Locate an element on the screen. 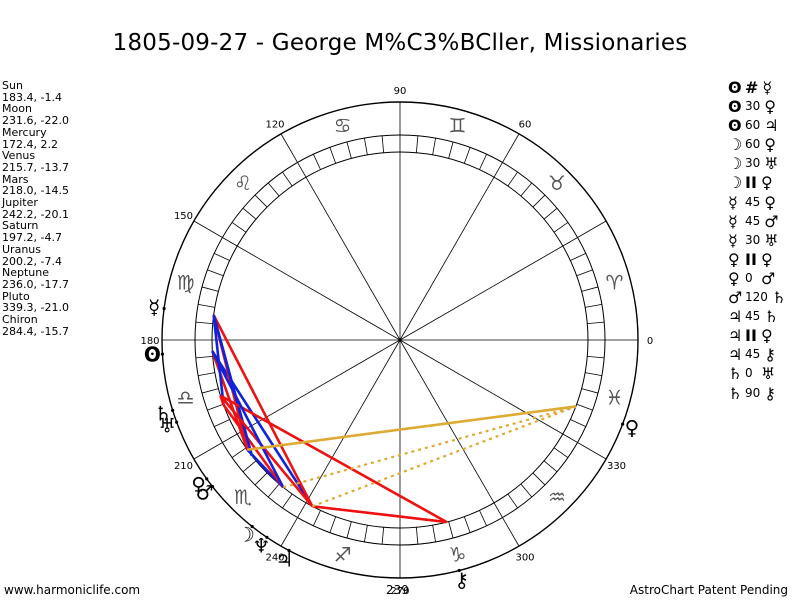 The width and height of the screenshot is (800, 600). degree-label: 90 is located at coordinates (400, 91).